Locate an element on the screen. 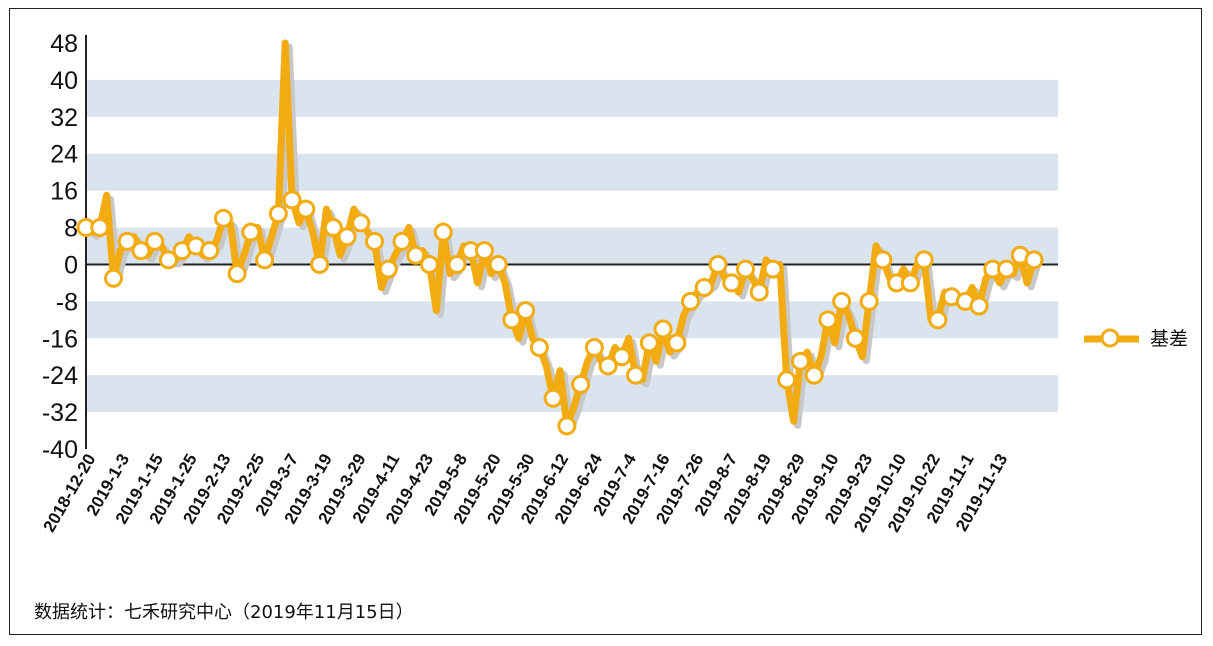  y-tick-label: 0 is located at coordinates (71, 265).